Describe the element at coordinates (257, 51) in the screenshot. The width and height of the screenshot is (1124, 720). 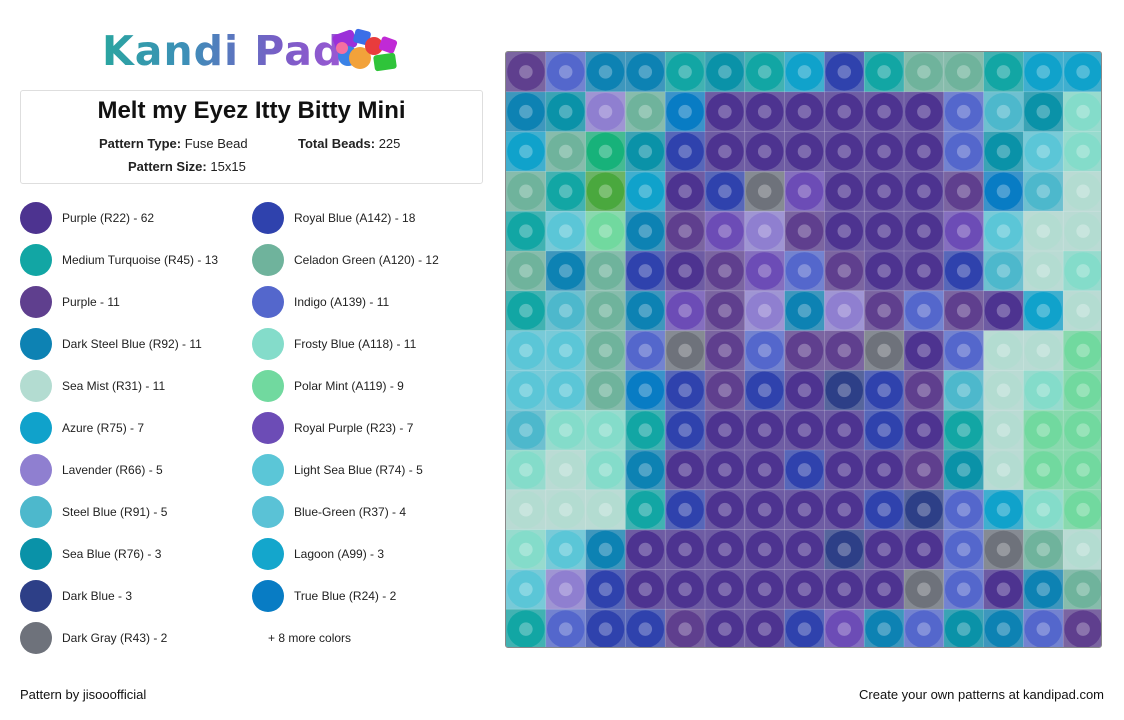
I see `kandi-pad-logo: Kandi Pad` at that location.